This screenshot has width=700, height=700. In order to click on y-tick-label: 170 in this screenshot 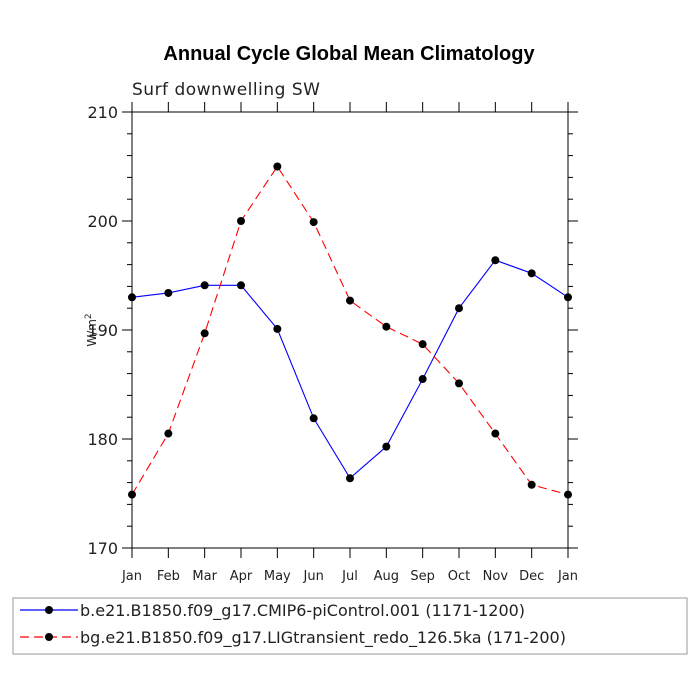, I will do `click(102, 548)`.